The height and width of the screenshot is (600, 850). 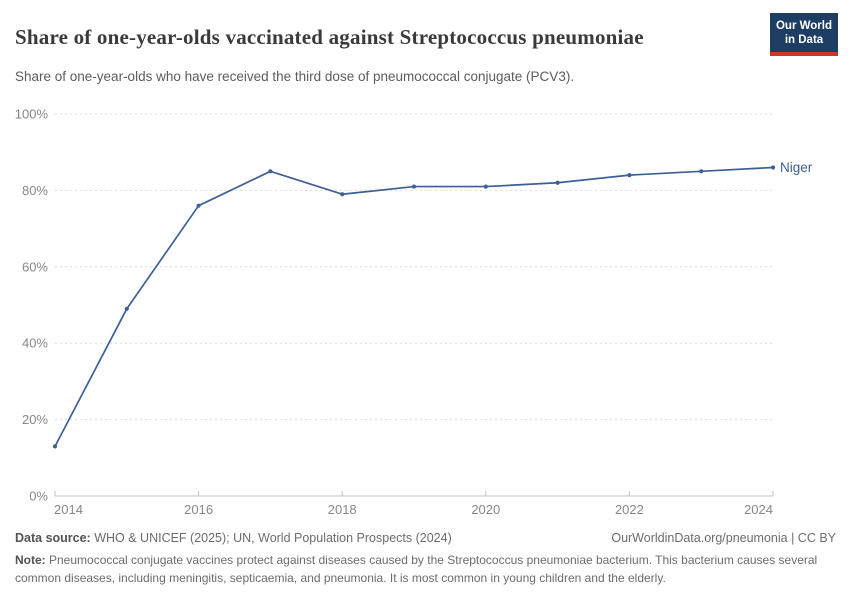 I want to click on y-tick-label: 0%, so click(x=38, y=496).